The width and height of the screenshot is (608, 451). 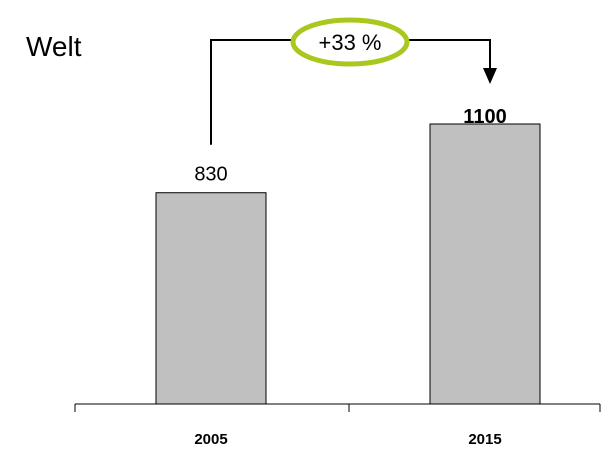 I want to click on value-label-2015: 1100, so click(x=484, y=117).